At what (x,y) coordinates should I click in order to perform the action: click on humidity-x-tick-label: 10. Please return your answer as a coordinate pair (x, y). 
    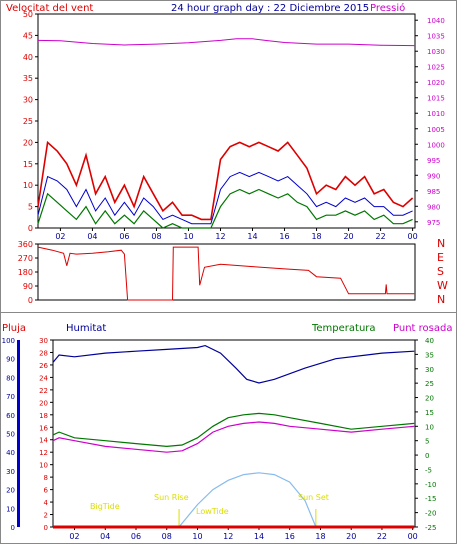
    Looking at the image, I should click on (197, 536).